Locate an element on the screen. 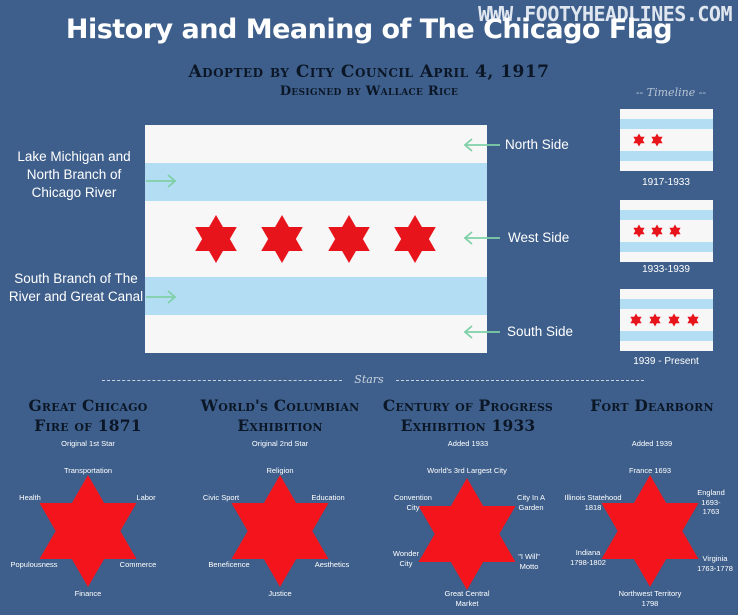 This screenshot has height=615, width=738. point-label: Convention City is located at coordinates (413, 502).